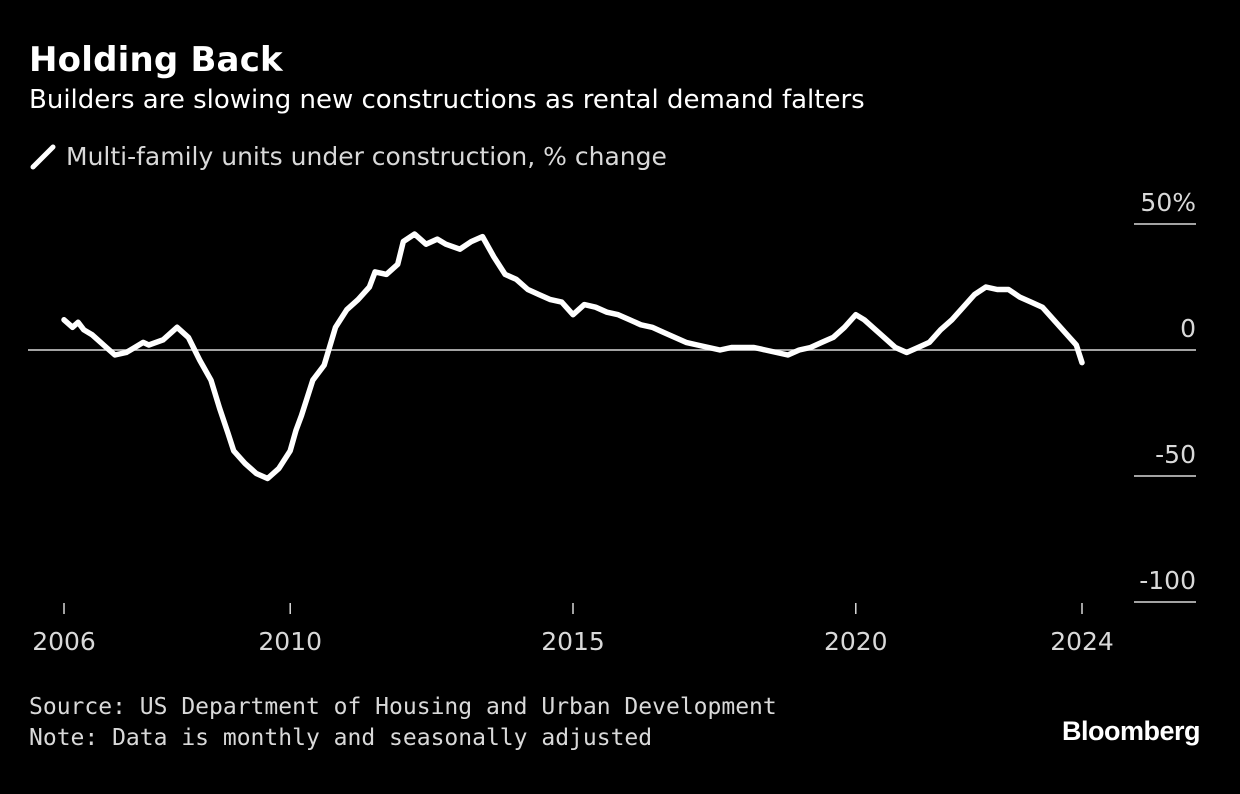 This screenshot has width=1240, height=794. Describe the element at coordinates (290, 641) in the screenshot. I see `x-tick-label: 2010` at that location.